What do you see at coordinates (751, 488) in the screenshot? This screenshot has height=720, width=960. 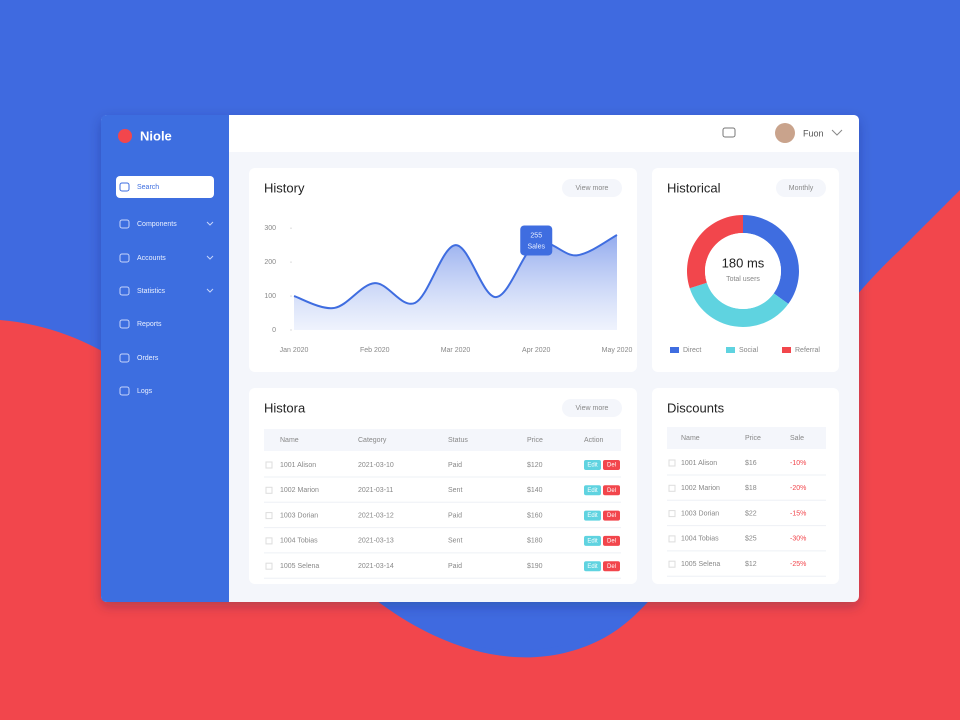 I see `table-cell: $18` at bounding box center [751, 488].